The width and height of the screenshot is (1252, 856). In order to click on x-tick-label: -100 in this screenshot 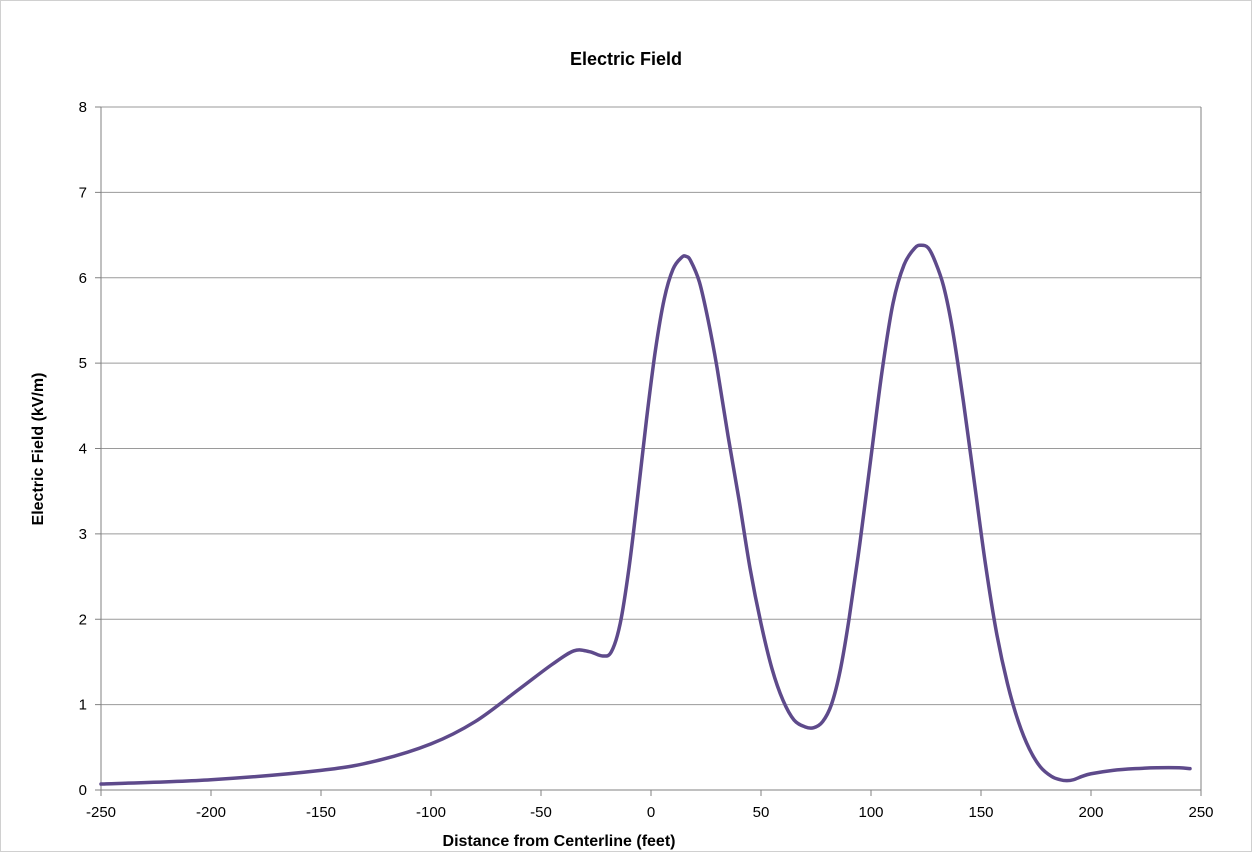, I will do `click(431, 812)`.